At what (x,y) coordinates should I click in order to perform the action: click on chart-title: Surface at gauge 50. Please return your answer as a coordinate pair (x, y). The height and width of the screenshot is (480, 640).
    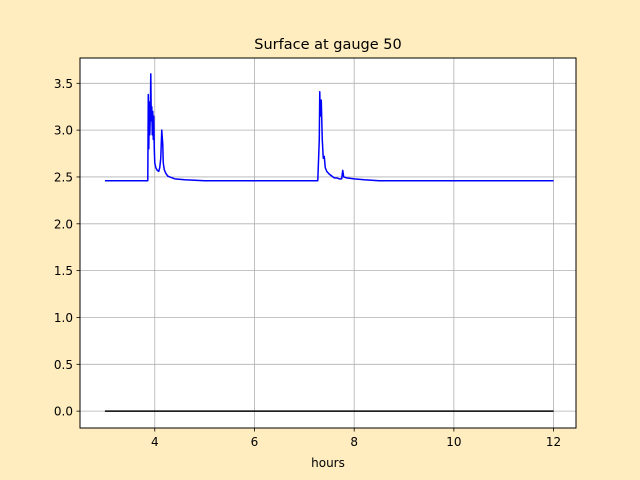
    Looking at the image, I should click on (328, 45).